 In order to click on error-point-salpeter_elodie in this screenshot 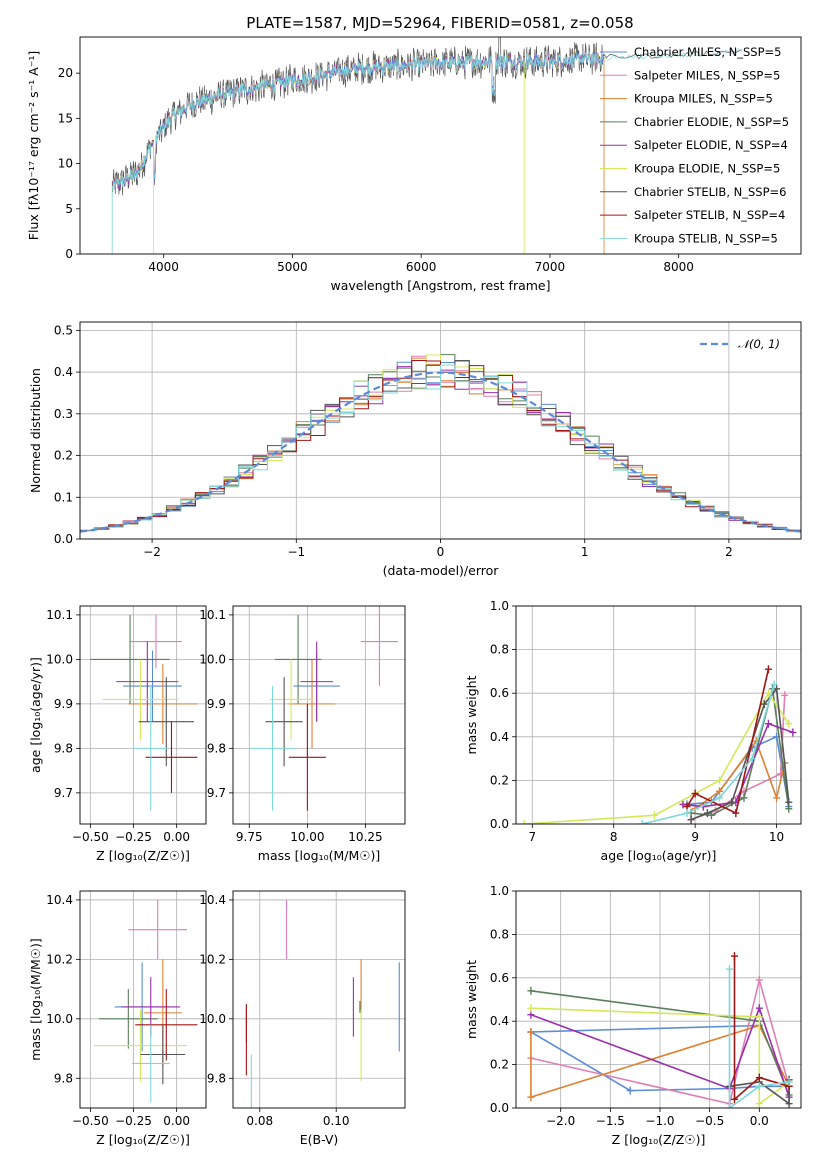, I will do `click(147, 681)`.